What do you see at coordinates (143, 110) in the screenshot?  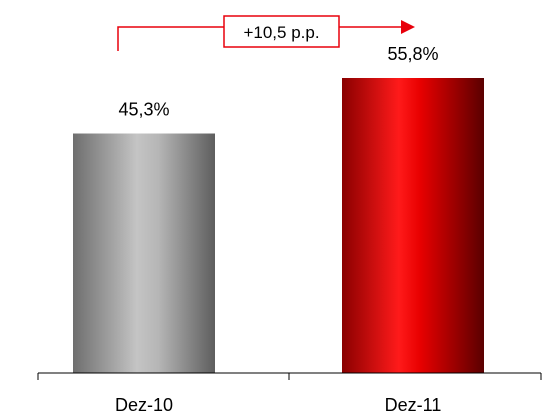 I see `value-label-dez-10: 45,3%` at bounding box center [143, 110].